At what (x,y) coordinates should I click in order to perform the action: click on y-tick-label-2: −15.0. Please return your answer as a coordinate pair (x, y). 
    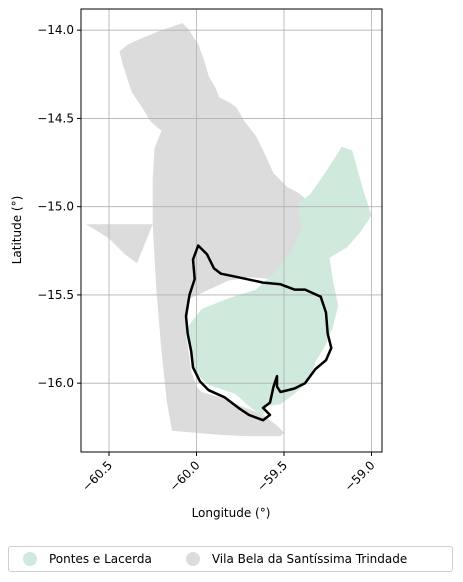
    Looking at the image, I should click on (55, 207).